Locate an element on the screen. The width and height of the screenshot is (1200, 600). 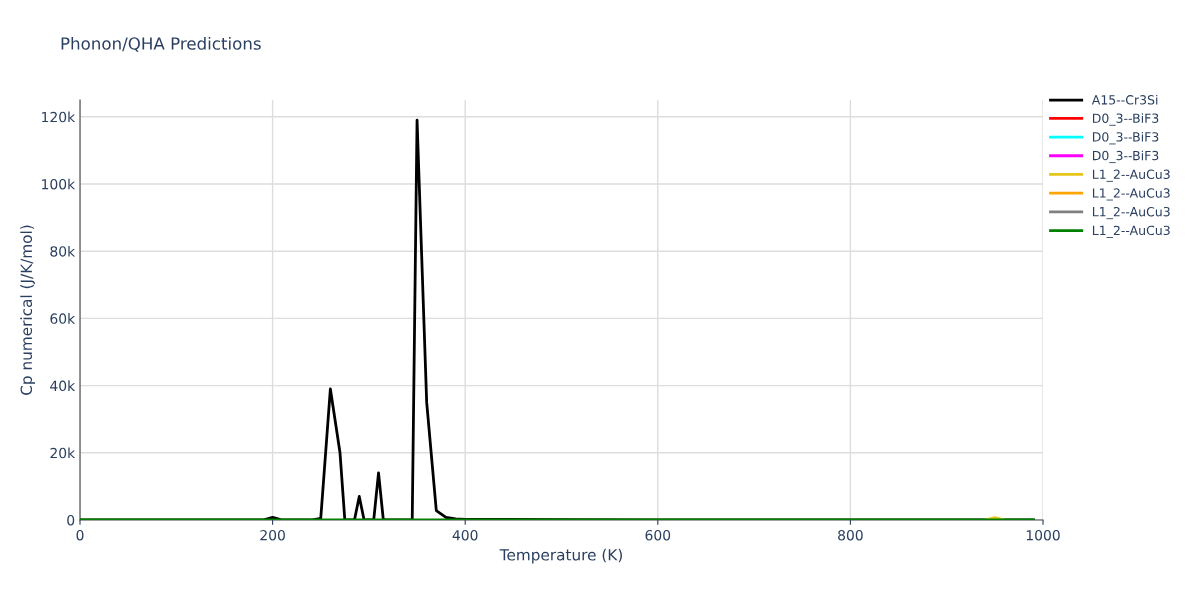
y-tick-label: 120k is located at coordinates (59, 117).